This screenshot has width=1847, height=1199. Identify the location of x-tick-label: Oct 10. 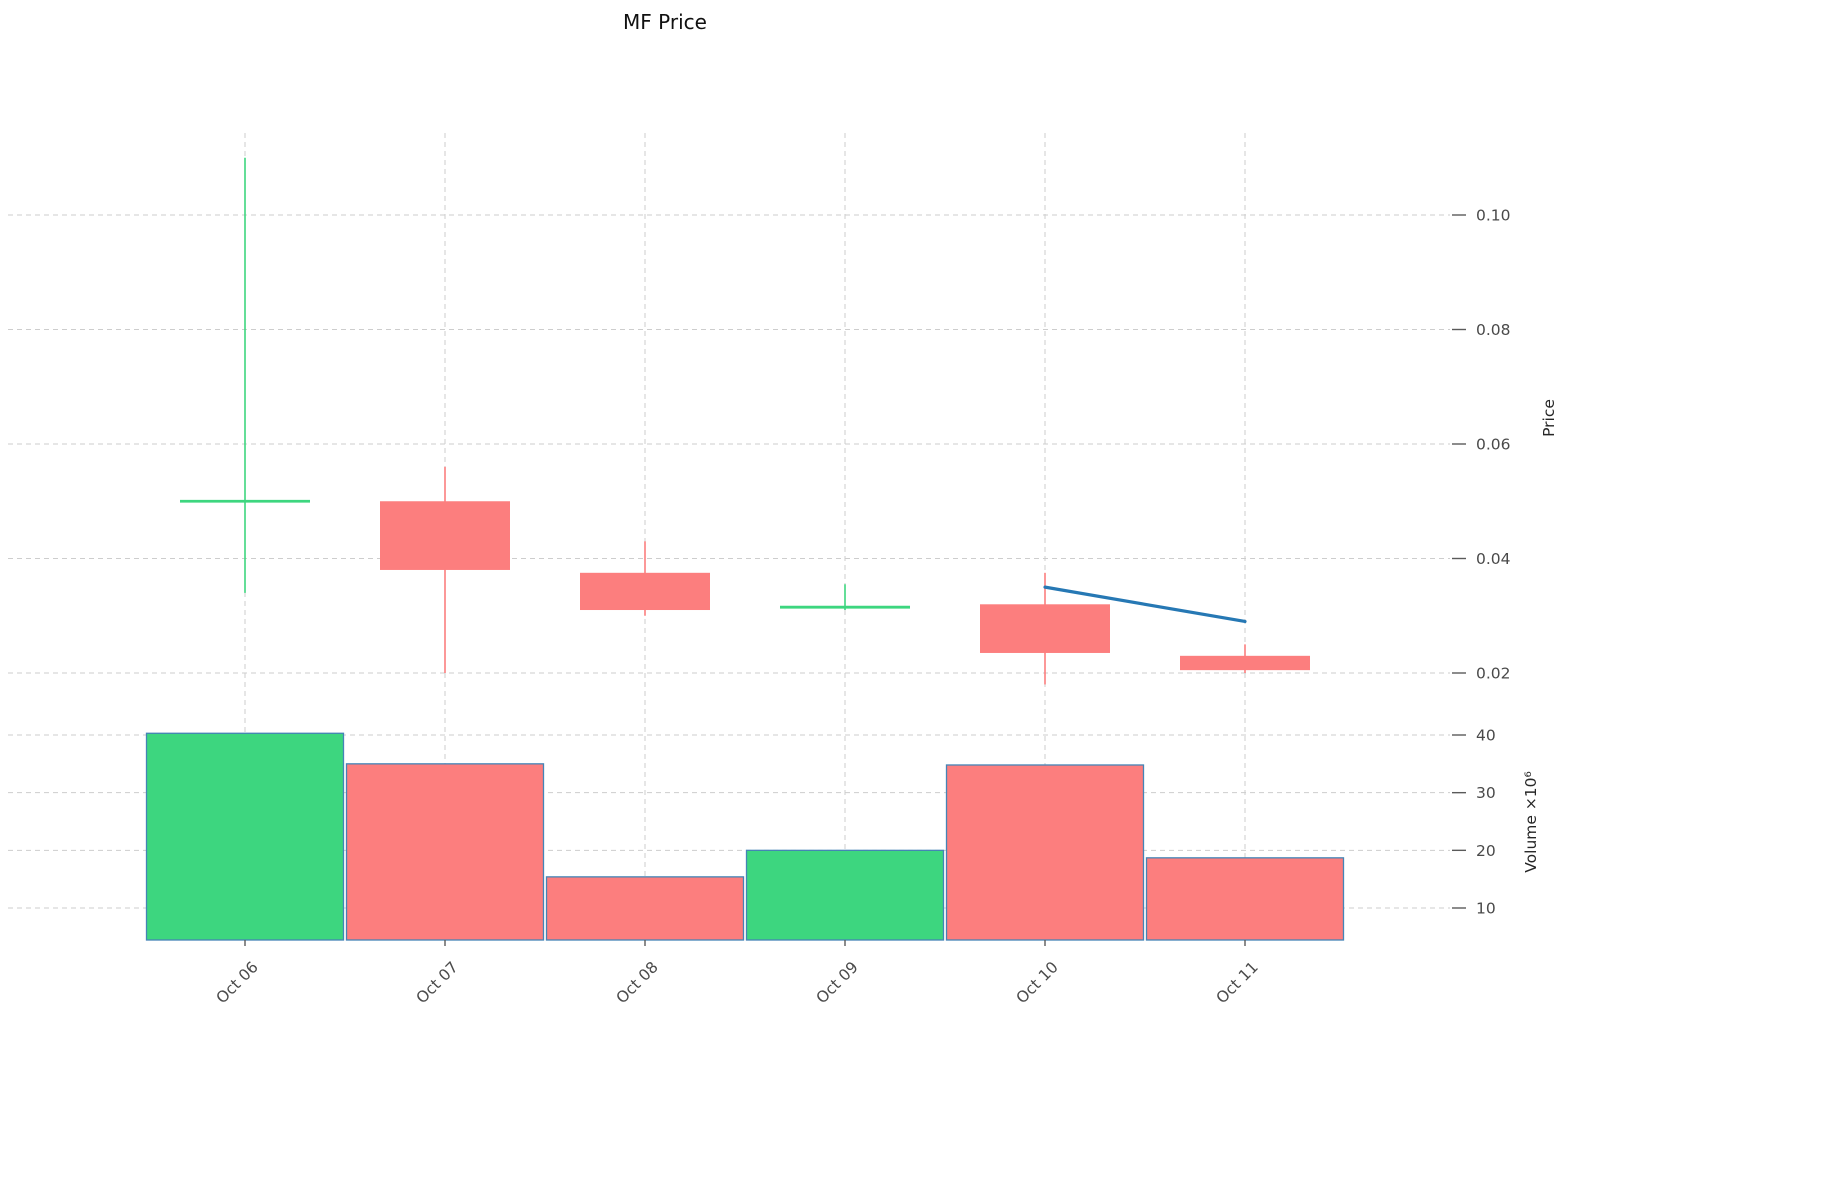
(1037, 982).